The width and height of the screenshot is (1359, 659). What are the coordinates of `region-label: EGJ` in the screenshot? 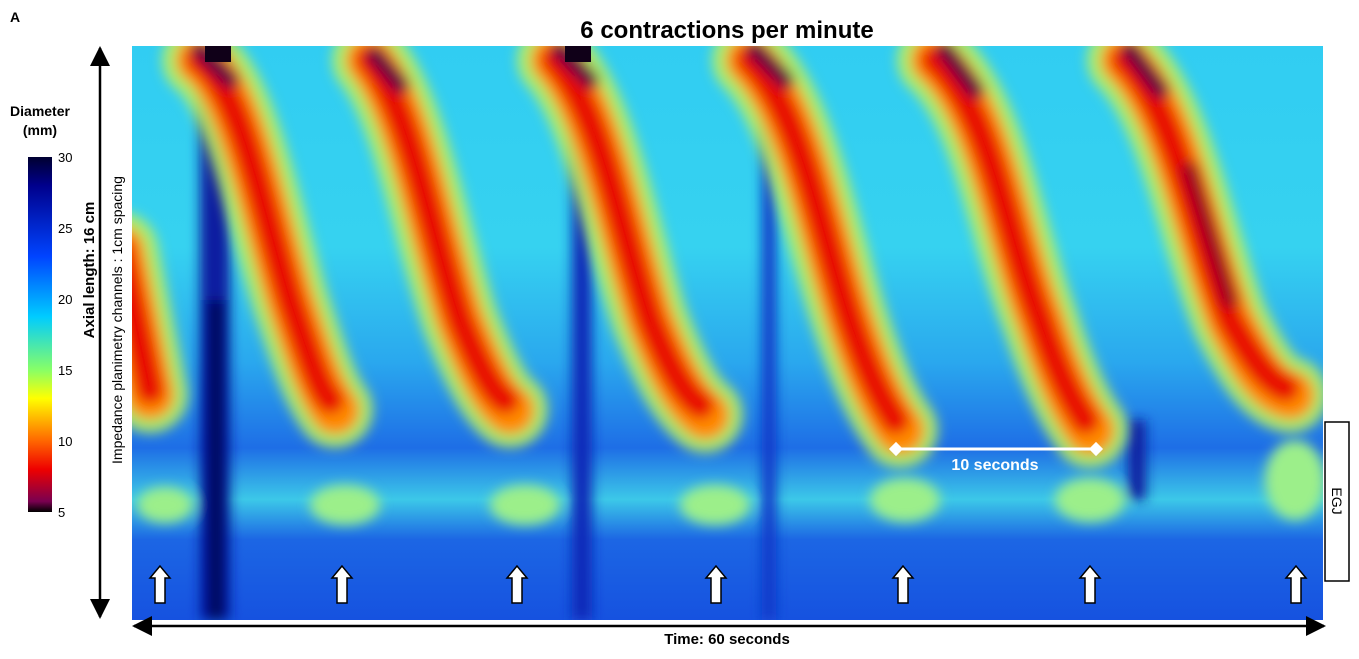 It's located at (1337, 500).